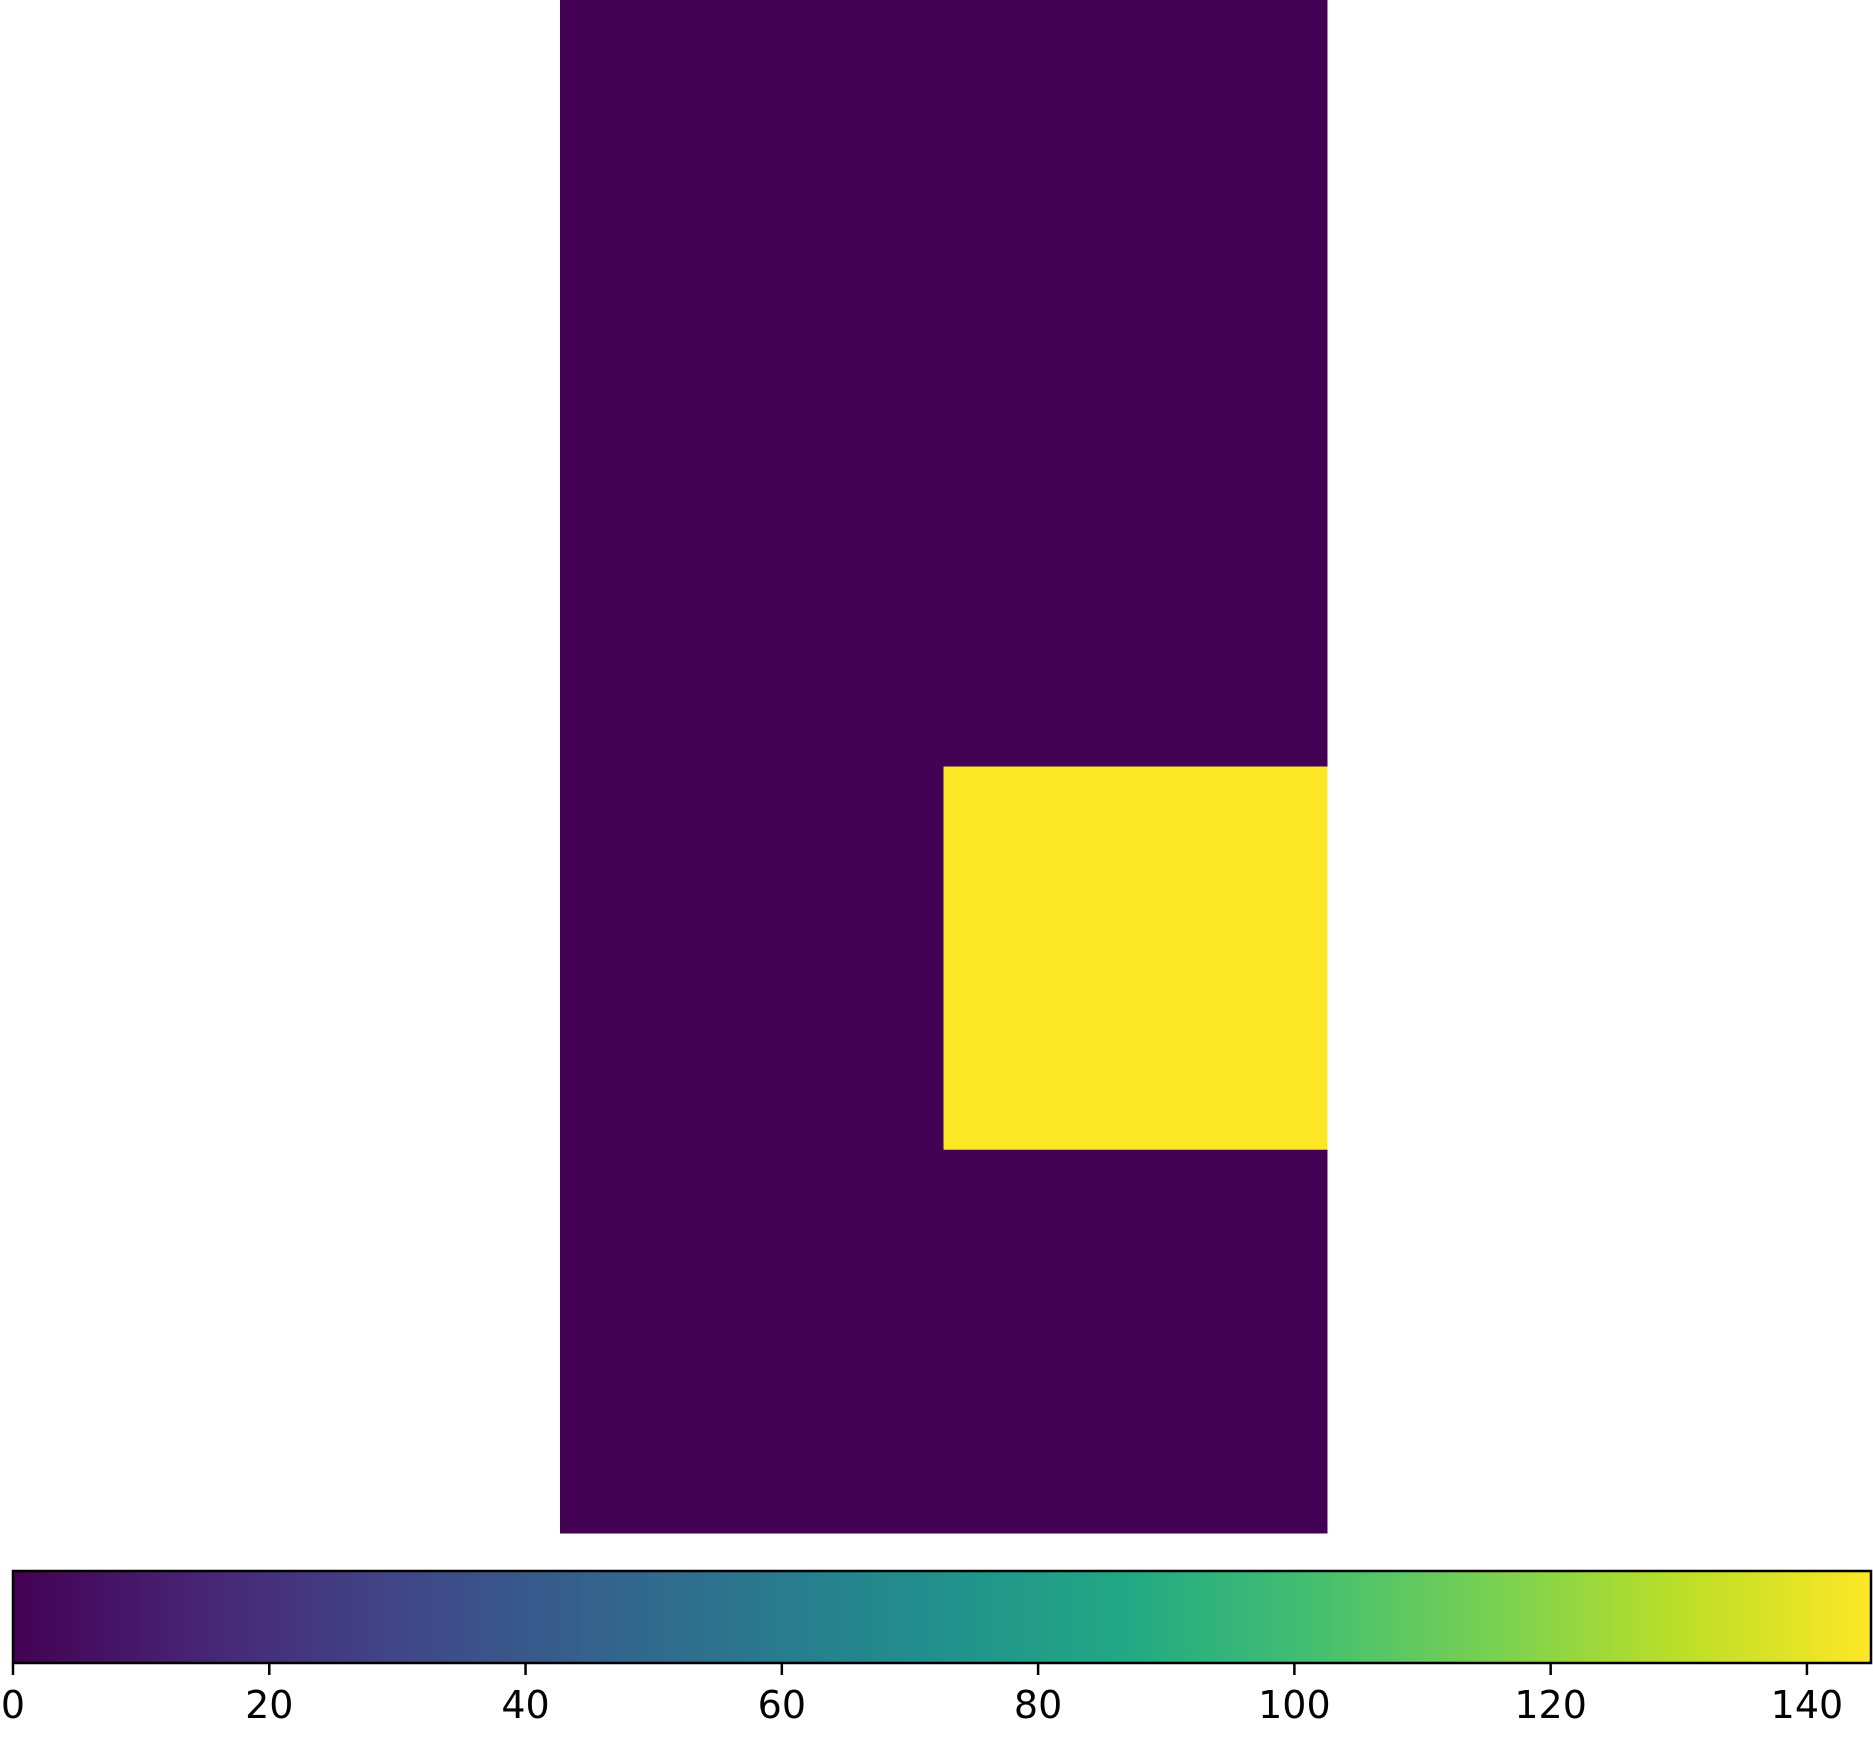 The width and height of the screenshot is (1873, 1739). What do you see at coordinates (782, 1705) in the screenshot?
I see `colorbar-tick-label-60: 60` at bounding box center [782, 1705].